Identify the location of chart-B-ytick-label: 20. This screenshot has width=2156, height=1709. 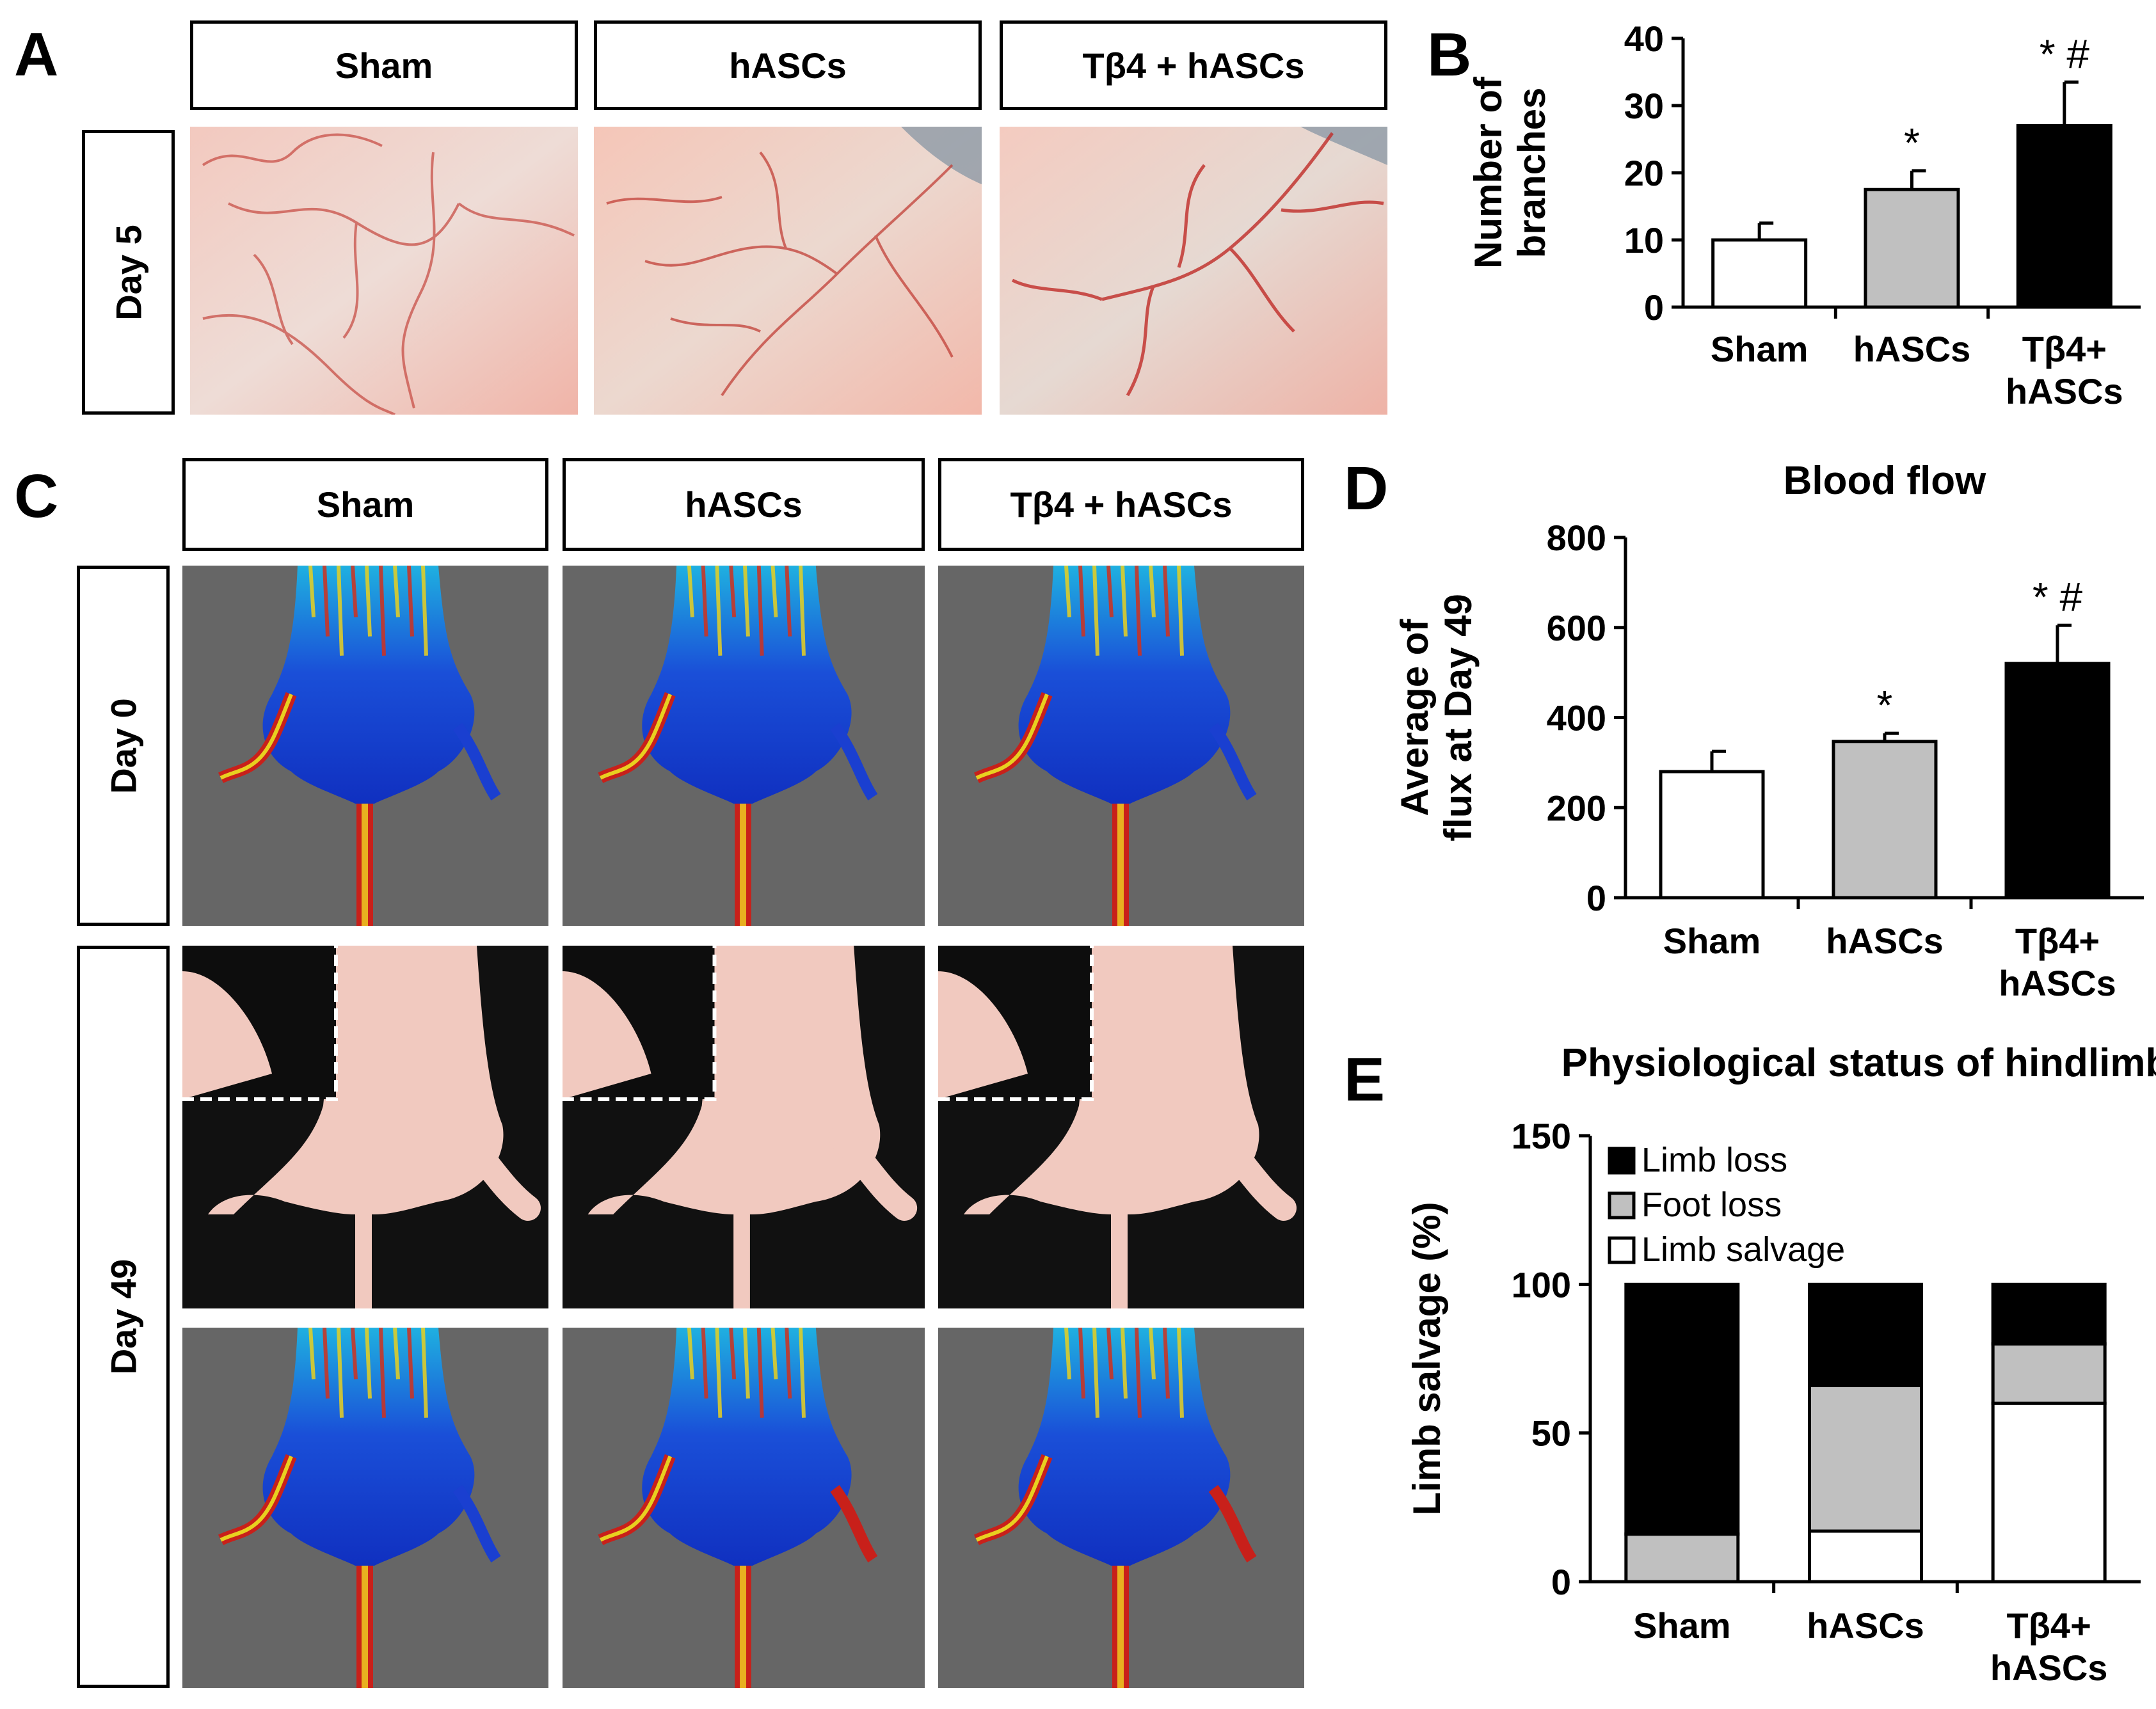
(1644, 173).